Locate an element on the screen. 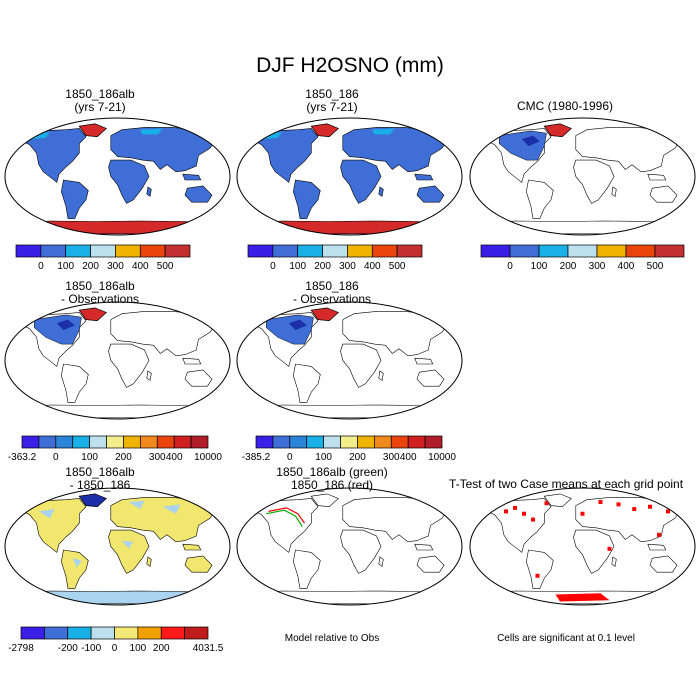  colorbar-tick-label: -2798 is located at coordinates (21, 648).